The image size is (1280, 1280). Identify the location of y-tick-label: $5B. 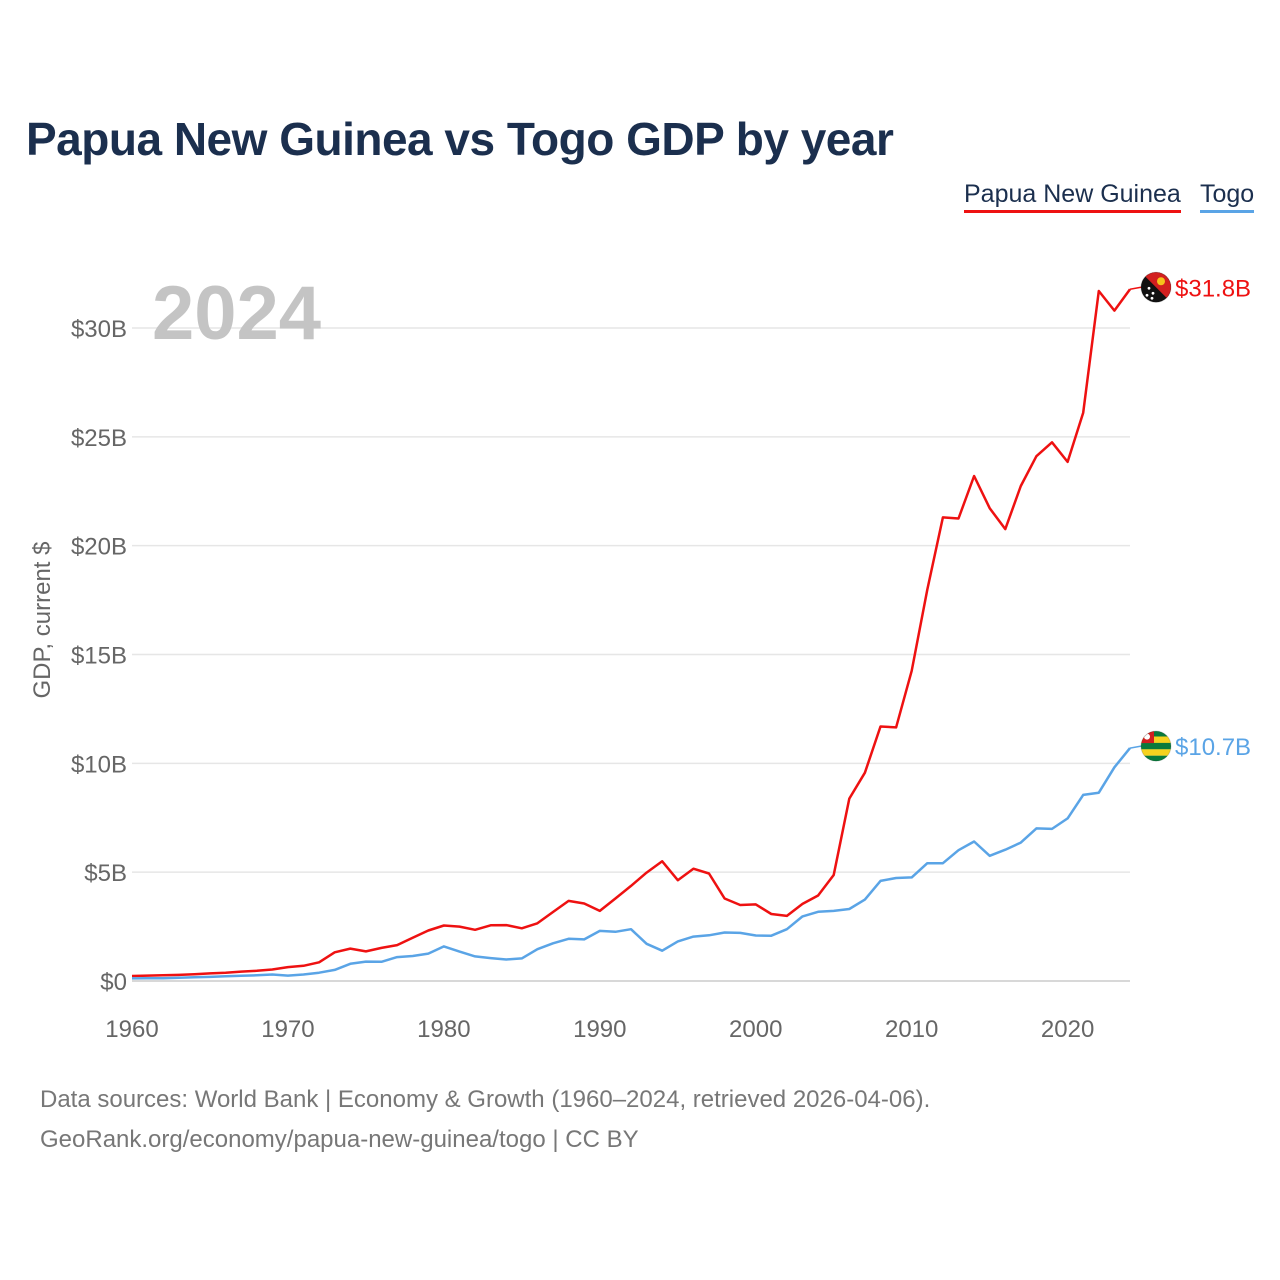
(105, 873).